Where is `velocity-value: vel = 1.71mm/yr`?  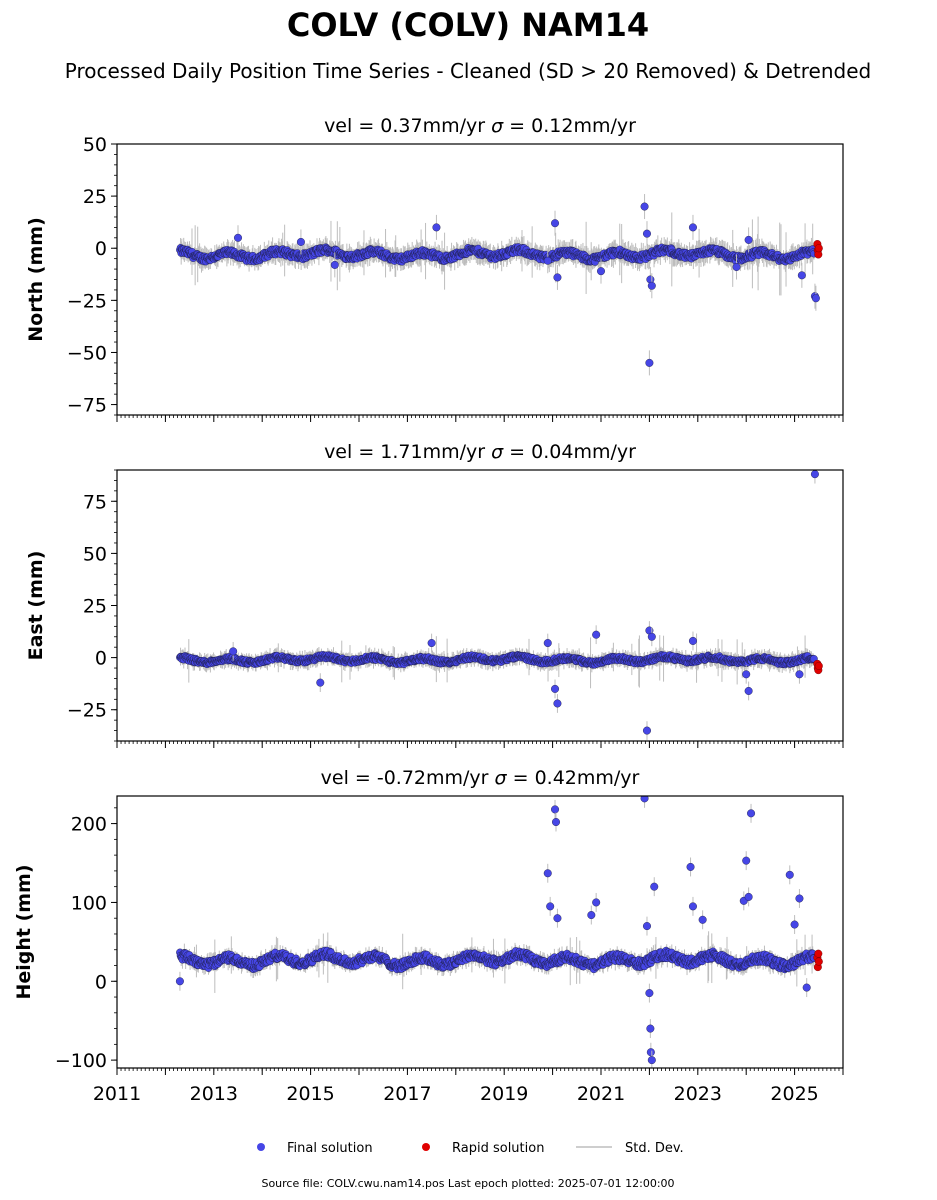
velocity-value: vel = 1.71mm/yr is located at coordinates (407, 452).